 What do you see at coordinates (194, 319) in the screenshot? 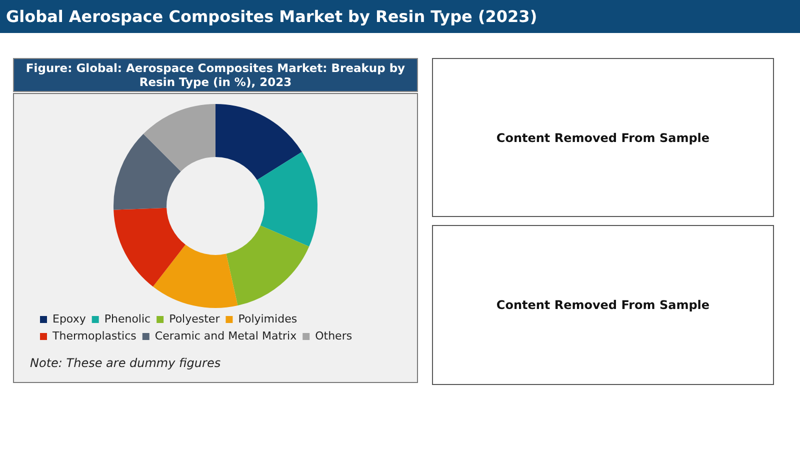
I see `legend-label: Polyester` at bounding box center [194, 319].